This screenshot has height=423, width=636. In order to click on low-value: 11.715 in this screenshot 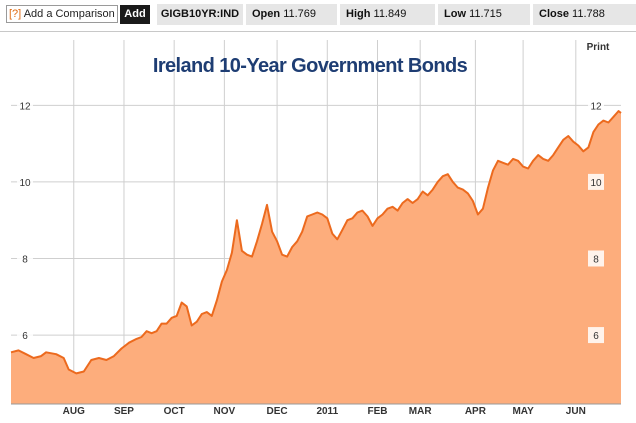, I will do `click(485, 14)`.